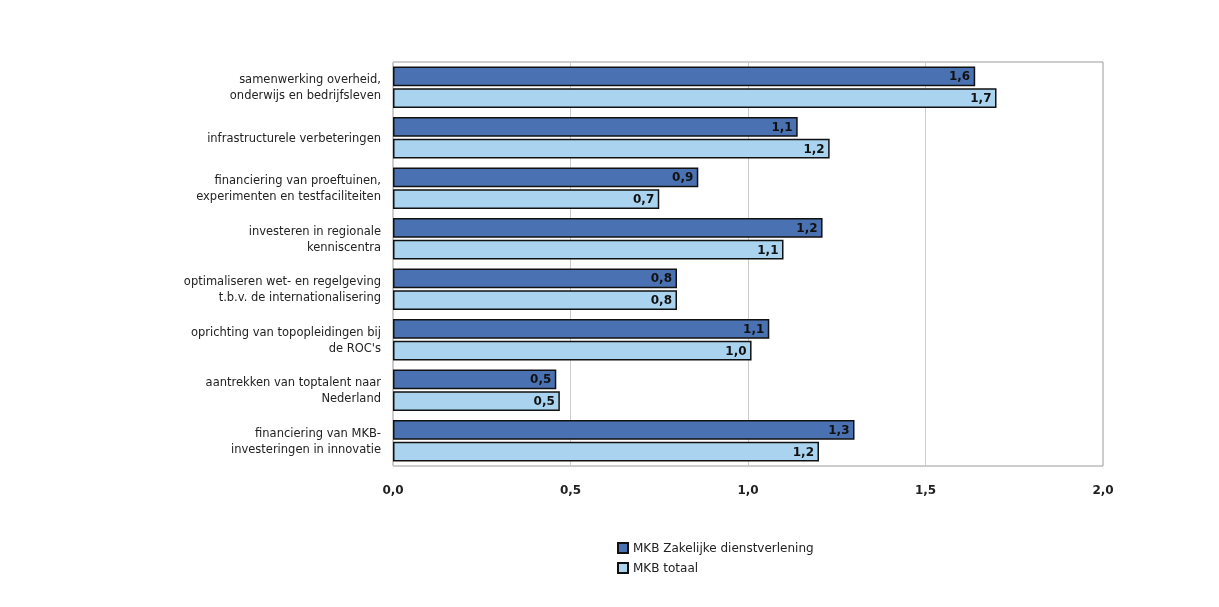  I want to click on legend-label: MKB totaal, so click(666, 568).